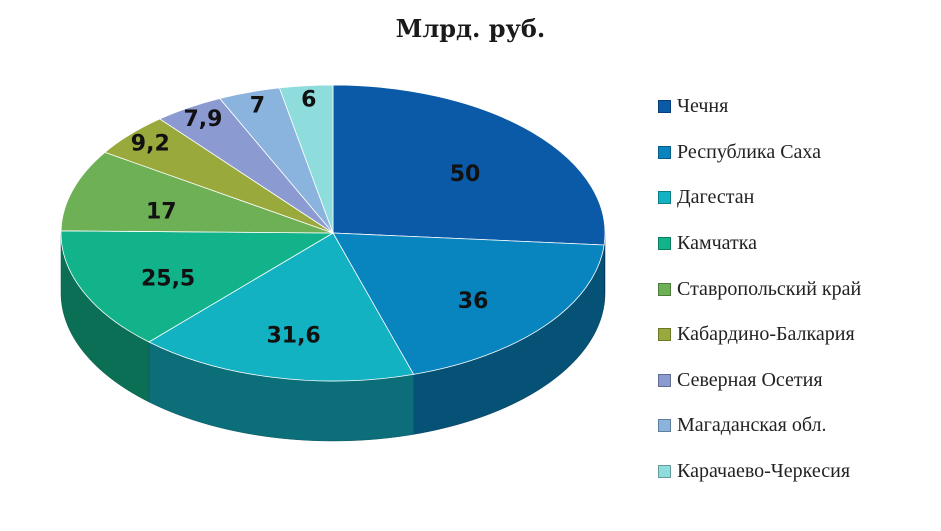 This screenshot has height=531, width=941. What do you see at coordinates (465, 174) in the screenshot?
I see `data-label-0: 50` at bounding box center [465, 174].